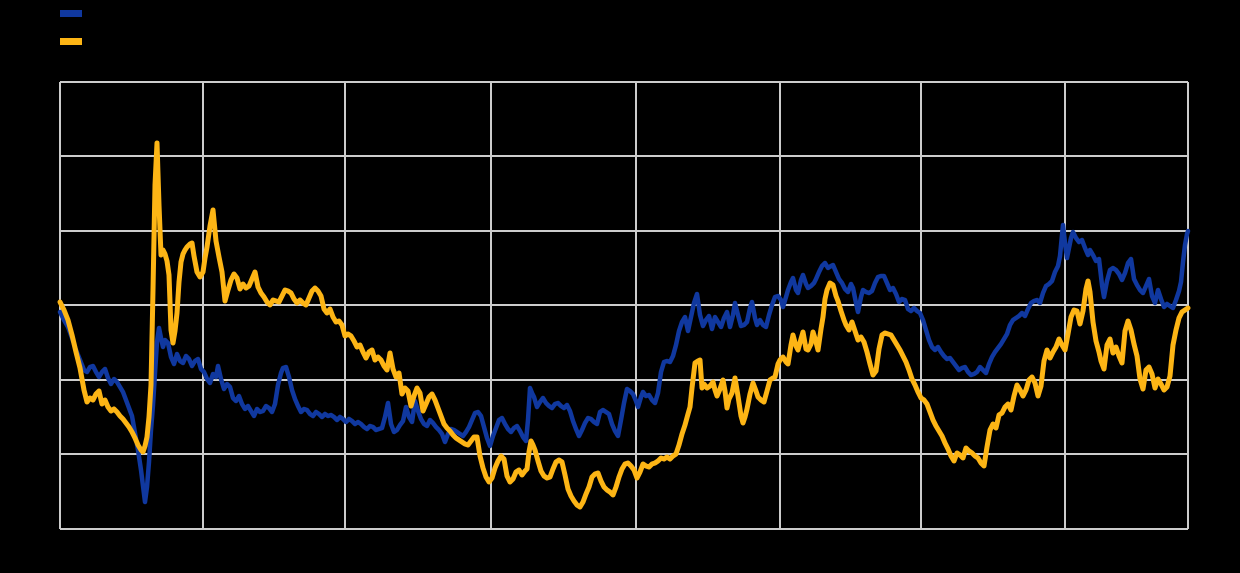 This screenshot has width=1240, height=573. Describe the element at coordinates (71, 13) in the screenshot. I see `legend-swatch-blue-series` at that location.